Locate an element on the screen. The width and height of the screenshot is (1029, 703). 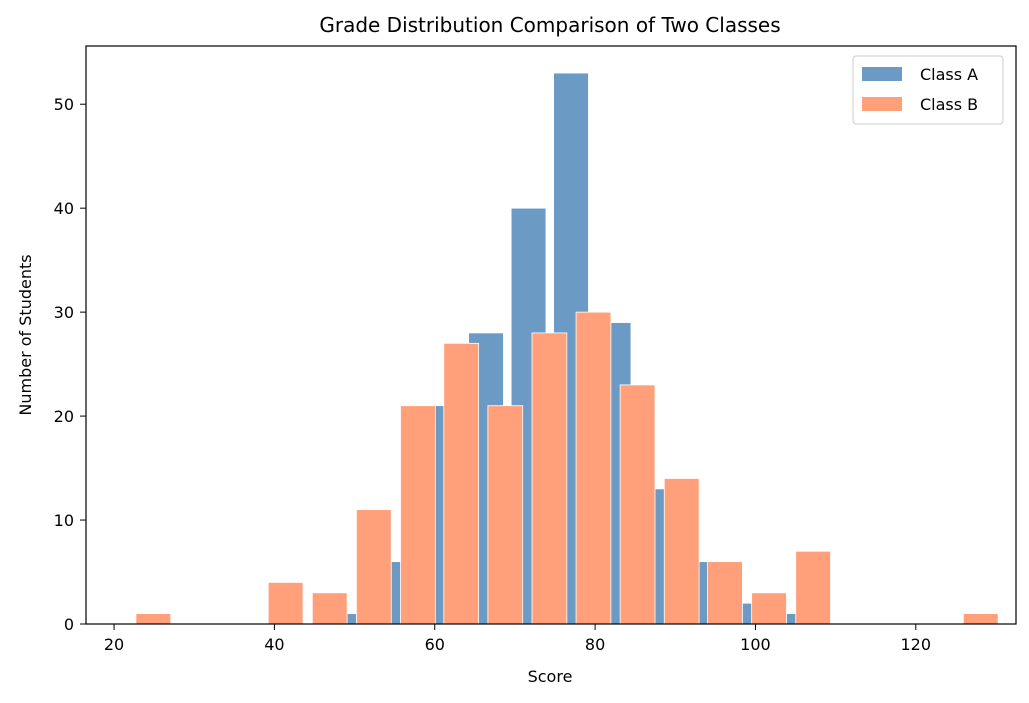
y-tick-label: 0 is located at coordinates (69, 624).